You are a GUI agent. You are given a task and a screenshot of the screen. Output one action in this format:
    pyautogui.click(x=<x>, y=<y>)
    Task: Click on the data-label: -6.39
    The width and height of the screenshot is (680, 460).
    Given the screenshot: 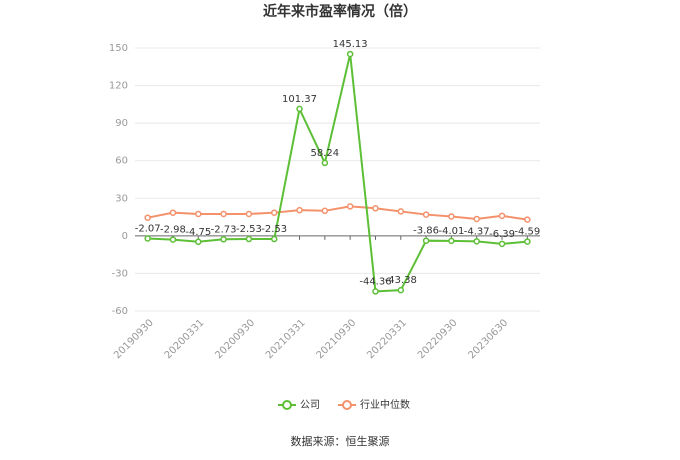 What is the action you would take?
    pyautogui.click(x=502, y=234)
    